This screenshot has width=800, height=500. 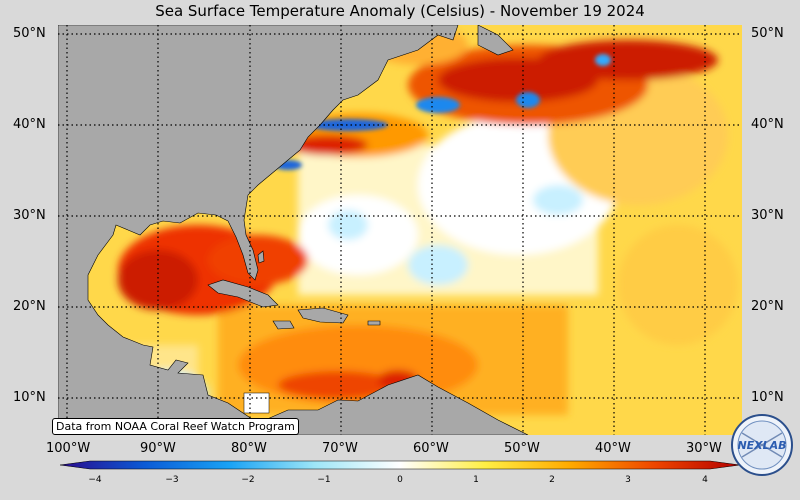 I want to click on lat-label-right-40n: 40°N, so click(x=767, y=124).